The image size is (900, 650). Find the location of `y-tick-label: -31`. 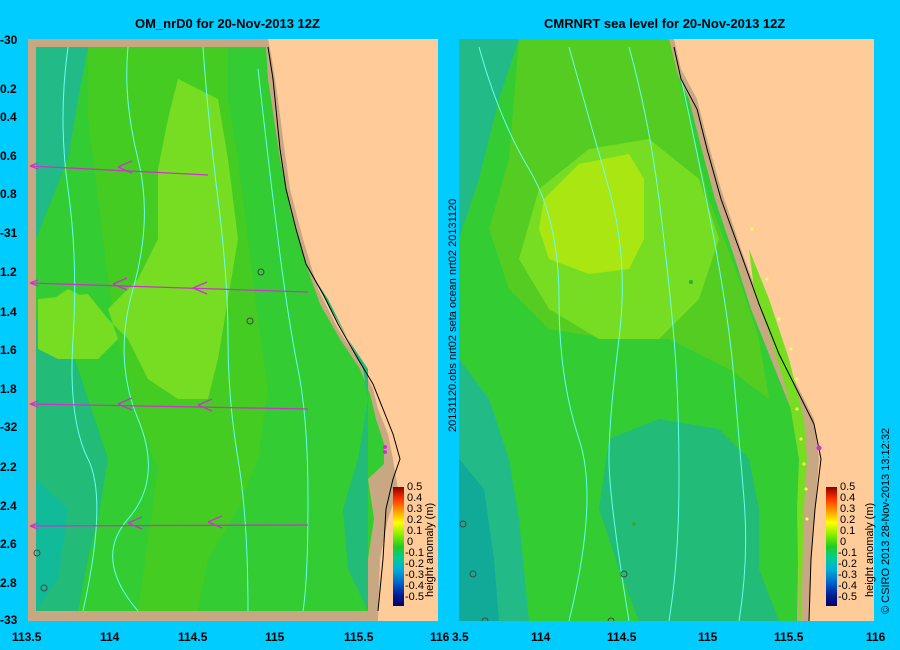

y-tick-label: -31 is located at coordinates (9, 233).